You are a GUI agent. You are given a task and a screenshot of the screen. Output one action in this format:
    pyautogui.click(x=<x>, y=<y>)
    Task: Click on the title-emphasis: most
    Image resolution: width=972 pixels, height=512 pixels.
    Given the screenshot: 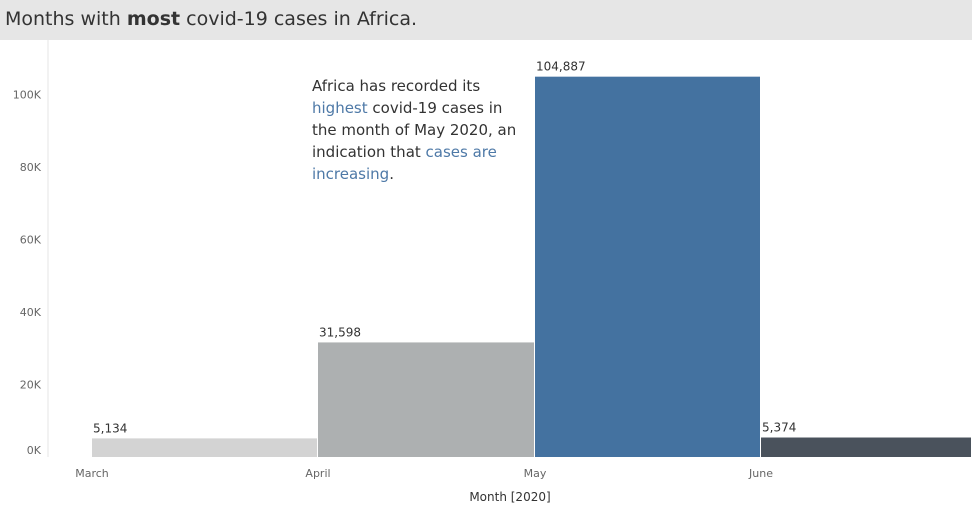 What is the action you would take?
    pyautogui.click(x=153, y=19)
    